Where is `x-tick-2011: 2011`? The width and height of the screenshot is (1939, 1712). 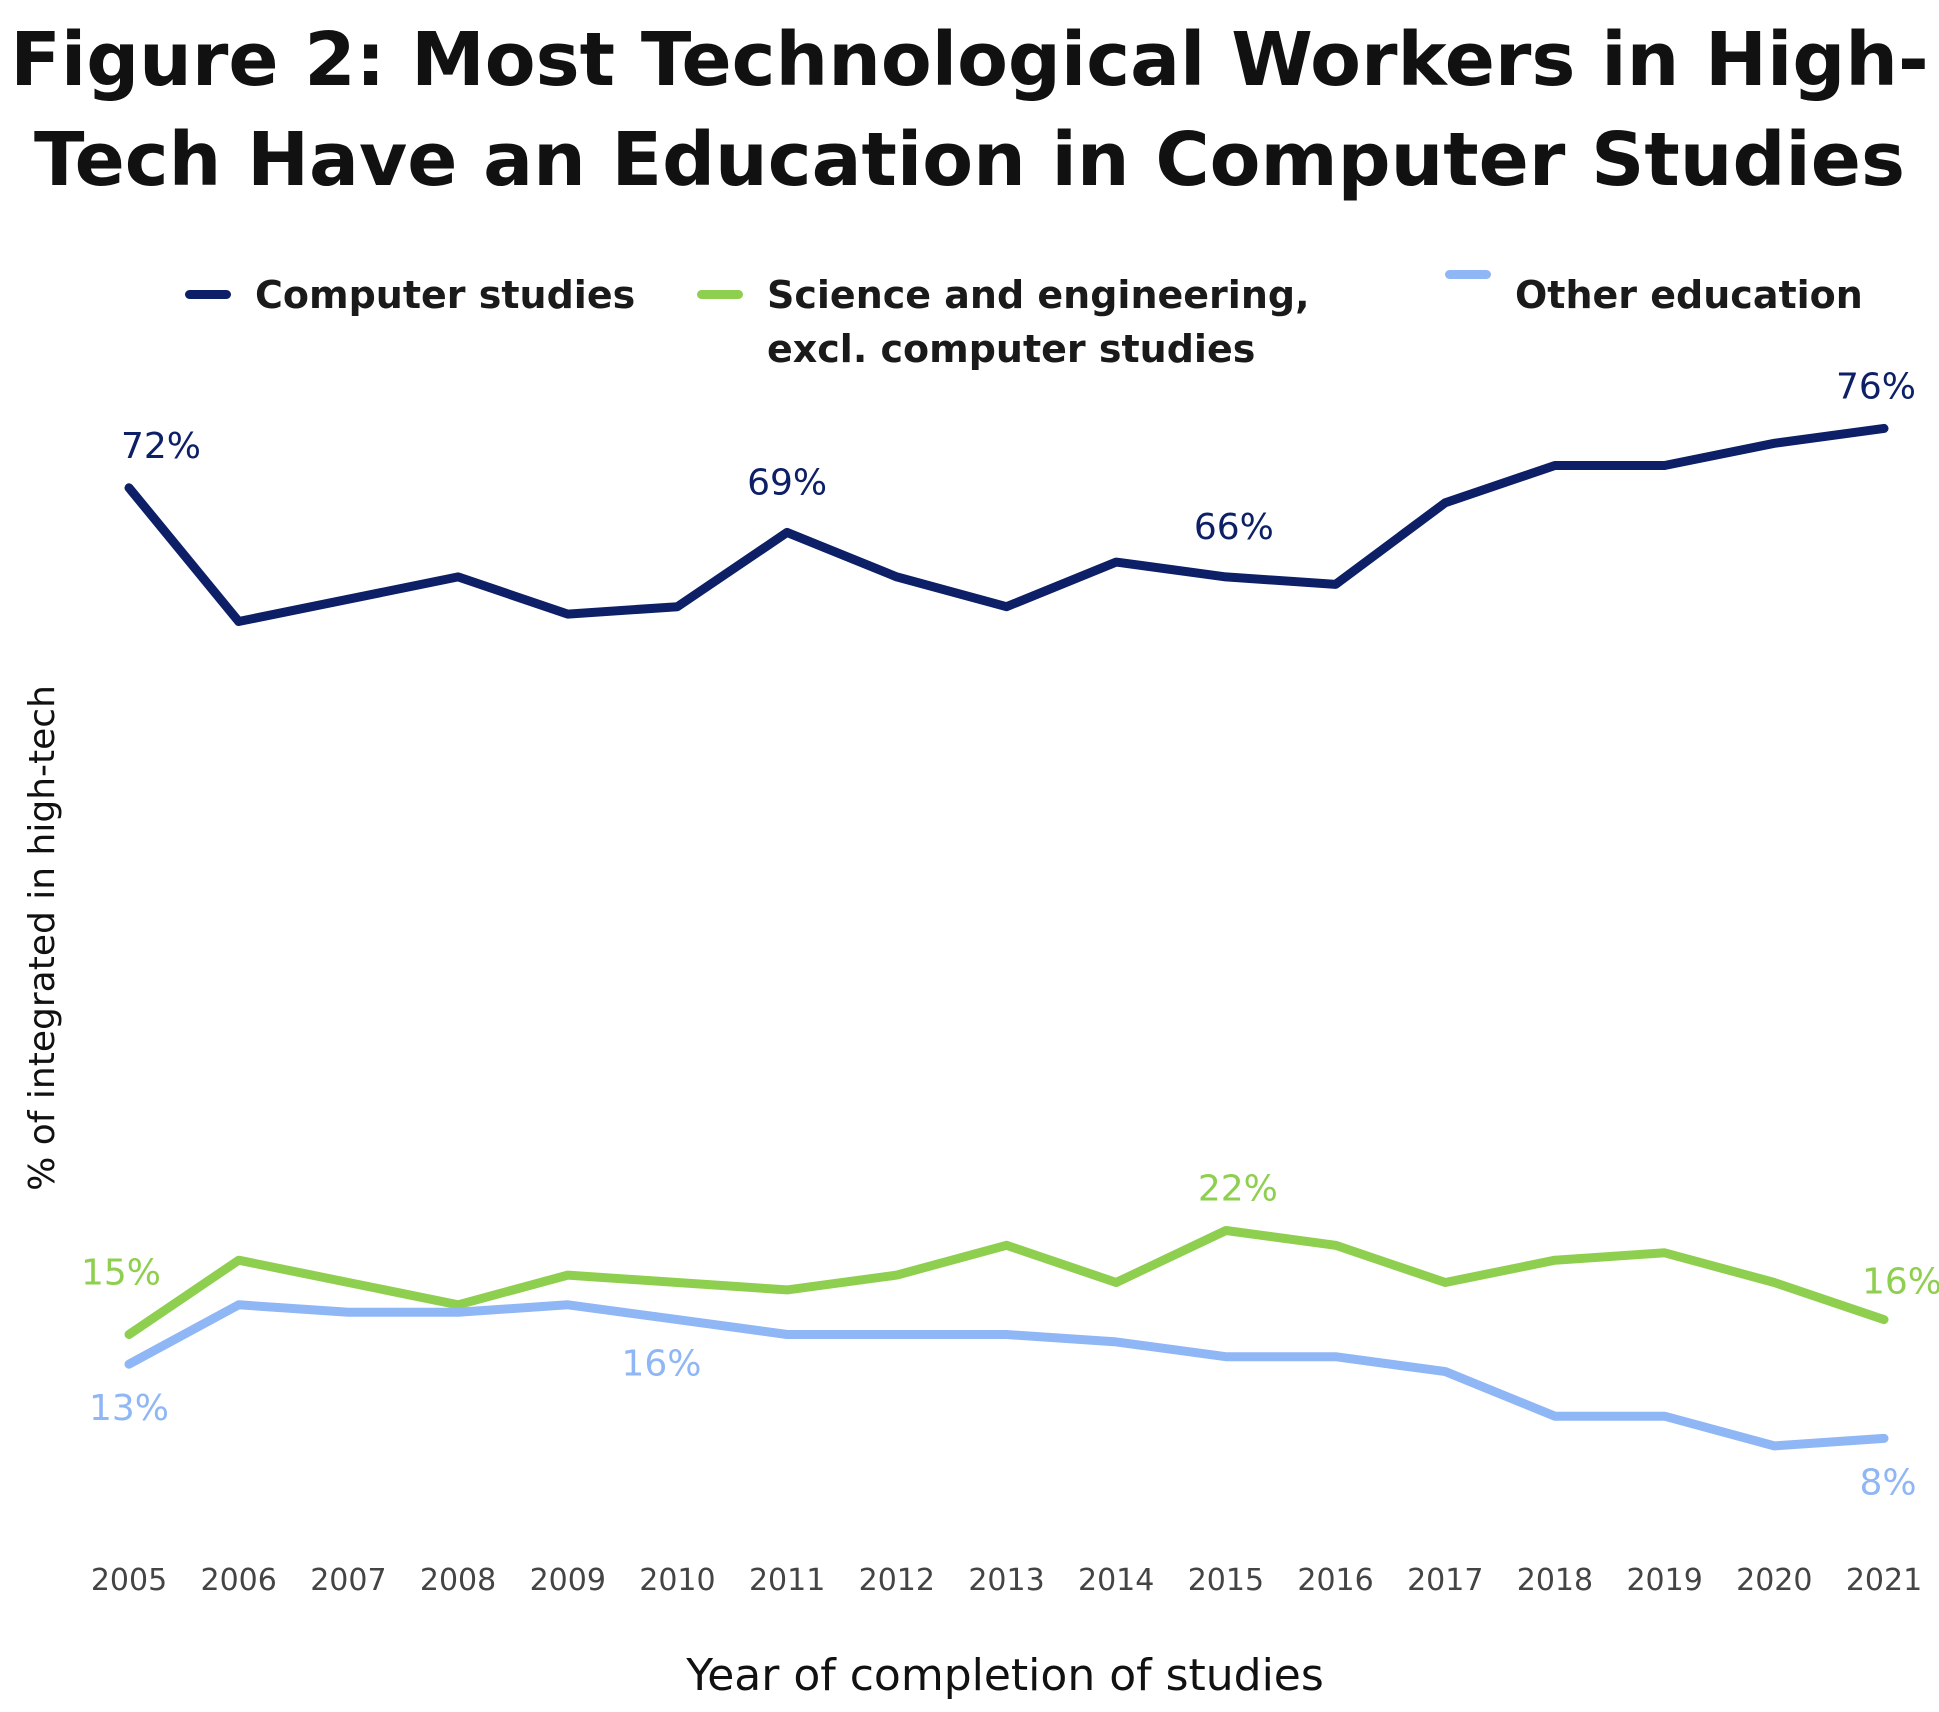
x-tick-2011: 2011 is located at coordinates (787, 1580).